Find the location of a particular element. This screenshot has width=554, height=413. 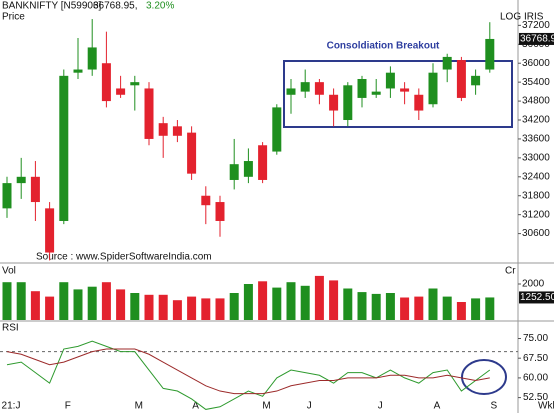

volume-unit: Cr is located at coordinates (510, 271).